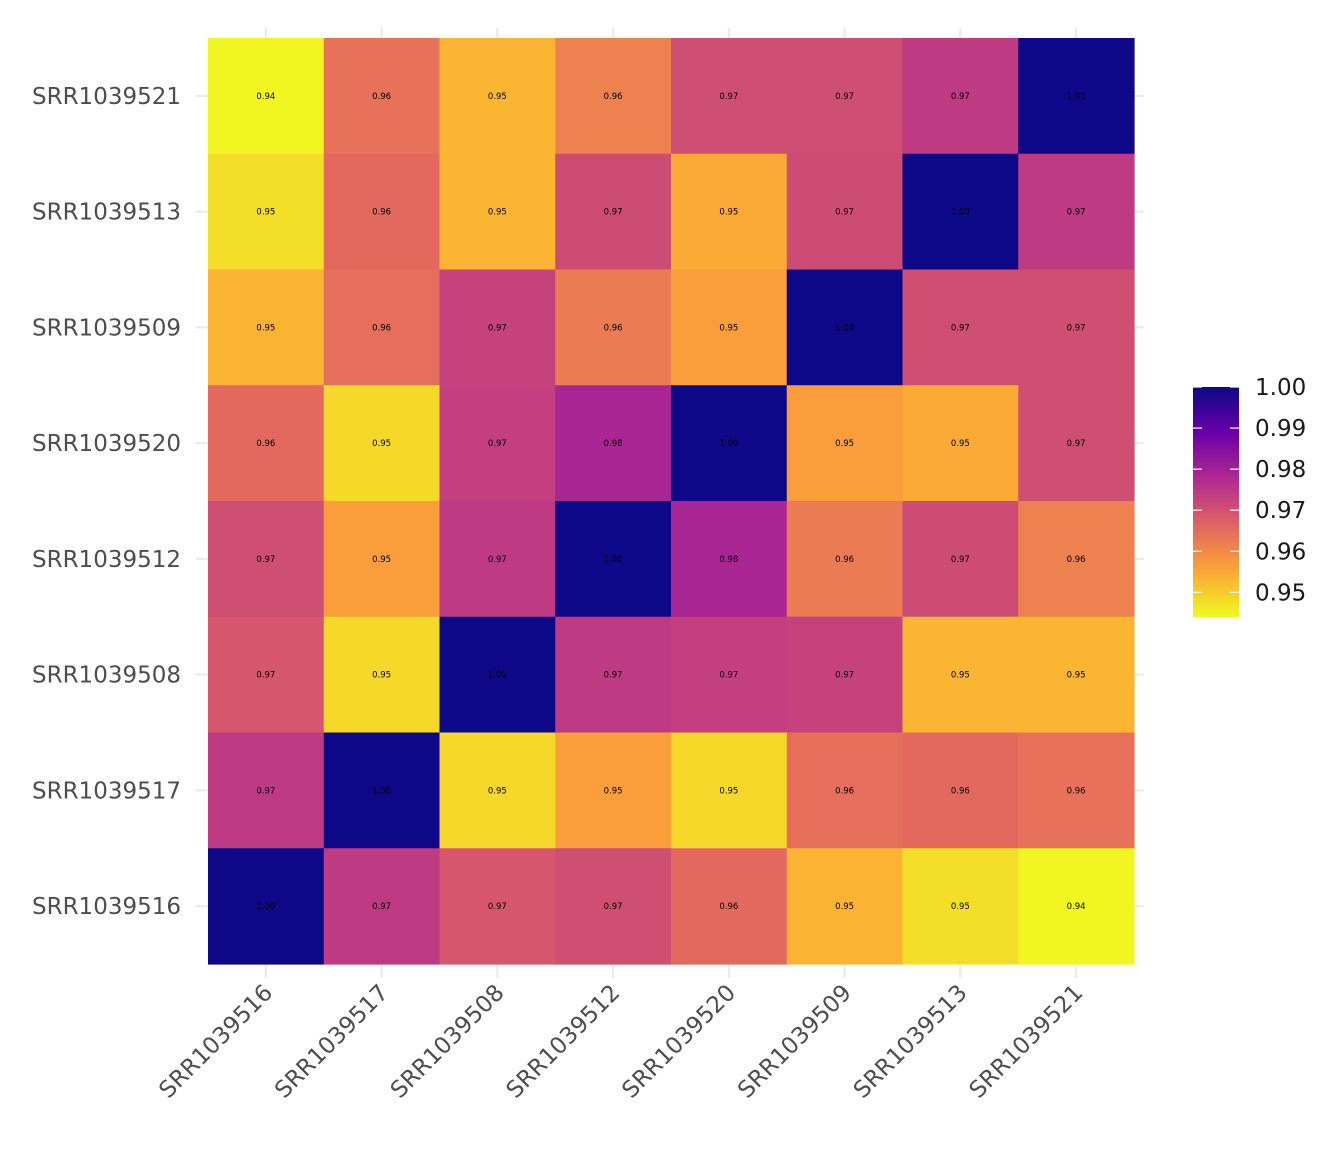 Image resolution: width=1344 pixels, height=1152 pixels. Describe the element at coordinates (106, 791) in the screenshot. I see `y-tick-label: SRR1039517` at that location.